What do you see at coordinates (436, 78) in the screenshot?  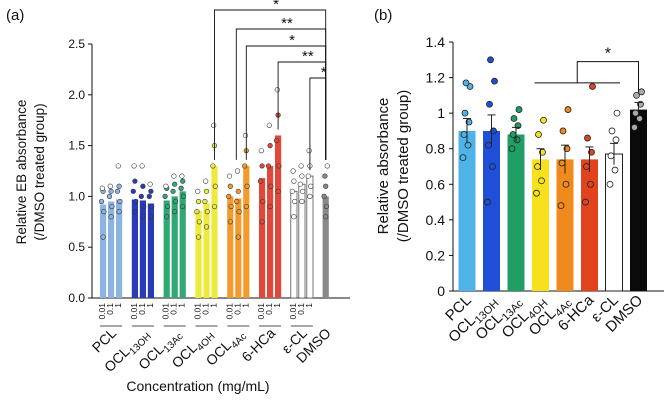 I see `panel-b-ytick-label: 1.2` at bounding box center [436, 78].